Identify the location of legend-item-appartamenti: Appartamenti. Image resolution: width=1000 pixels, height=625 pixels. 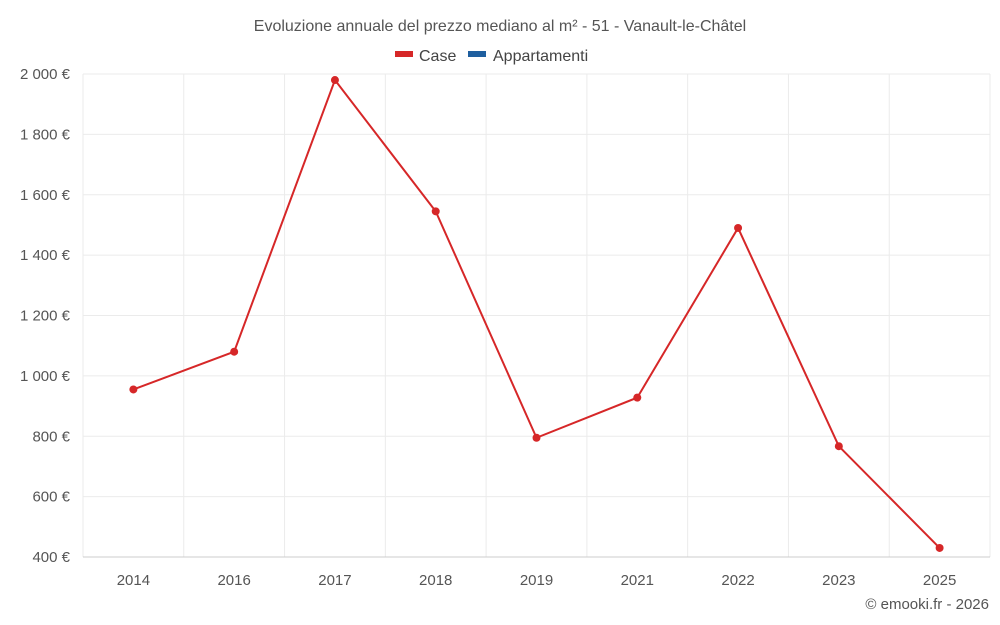
(528, 56).